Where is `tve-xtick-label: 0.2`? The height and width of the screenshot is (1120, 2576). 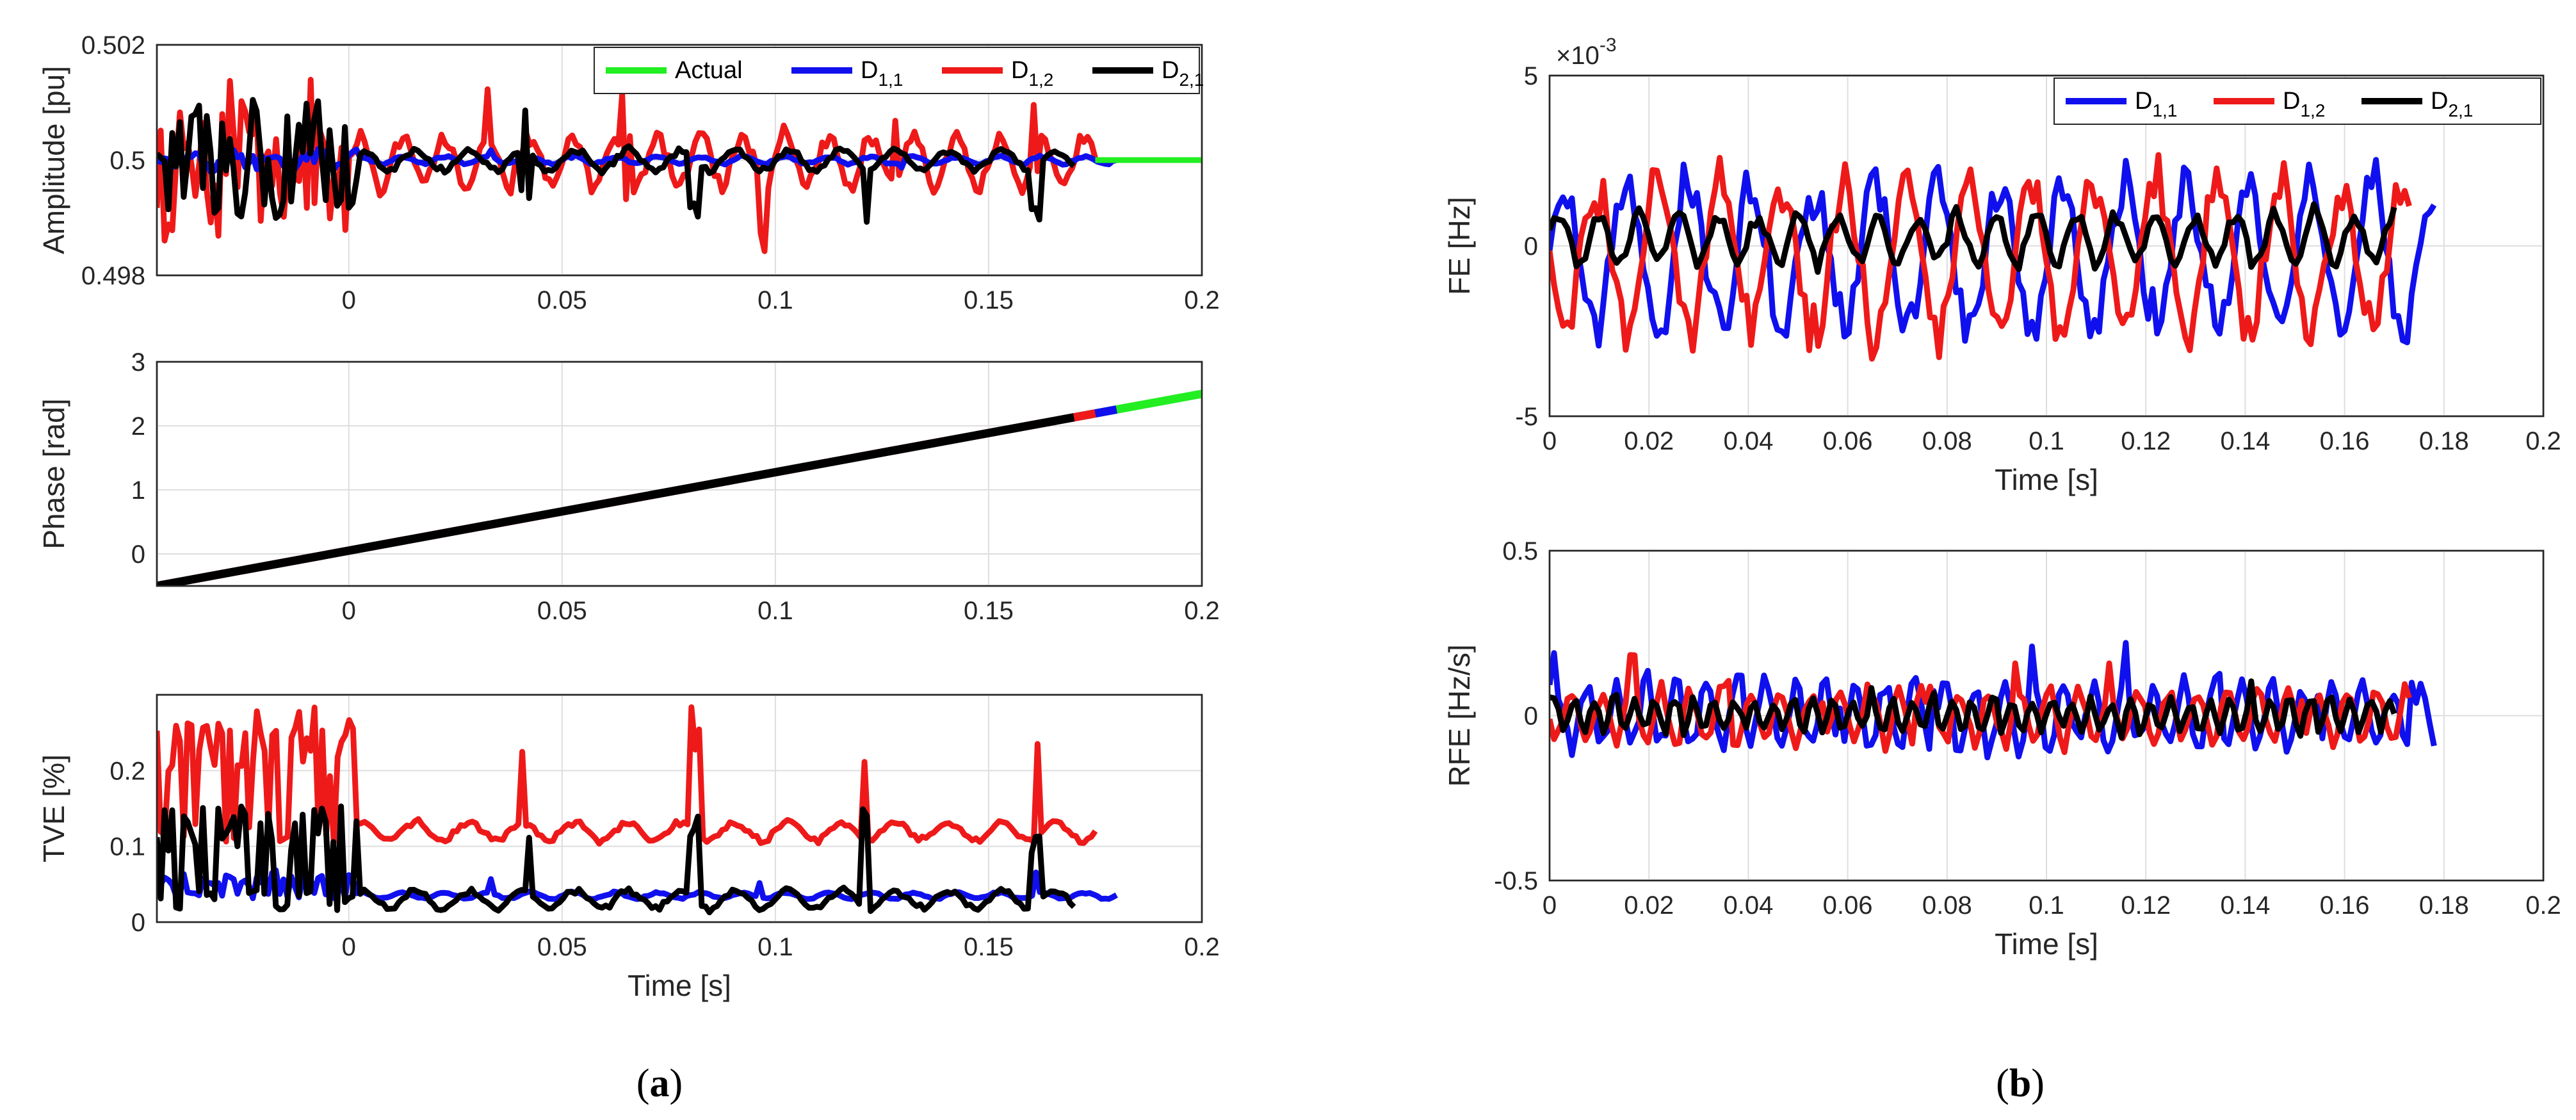
tve-xtick-label: 0.2 is located at coordinates (1202, 947).